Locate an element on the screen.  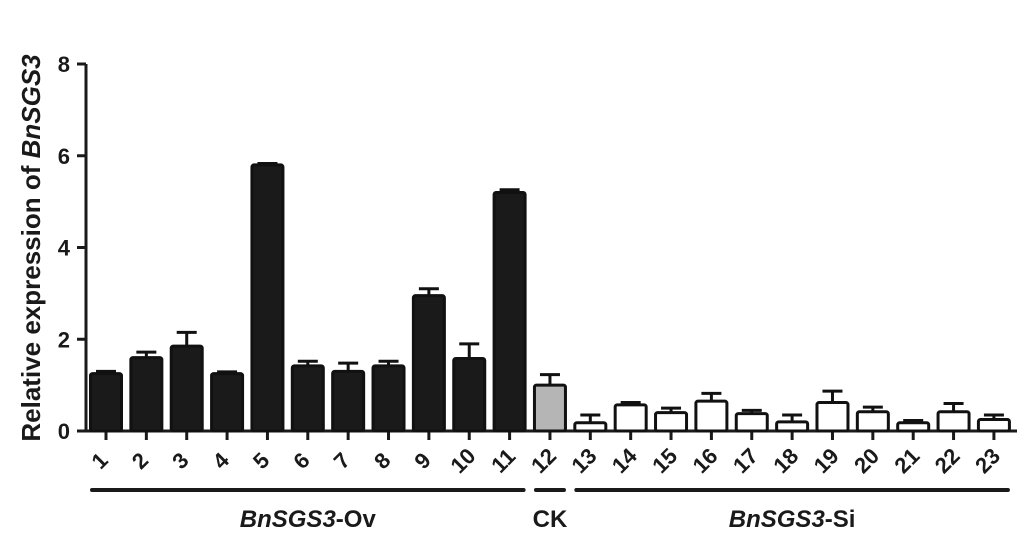
svg-text: Relative expression of BnSGS3 is located at coordinates (31, 248).